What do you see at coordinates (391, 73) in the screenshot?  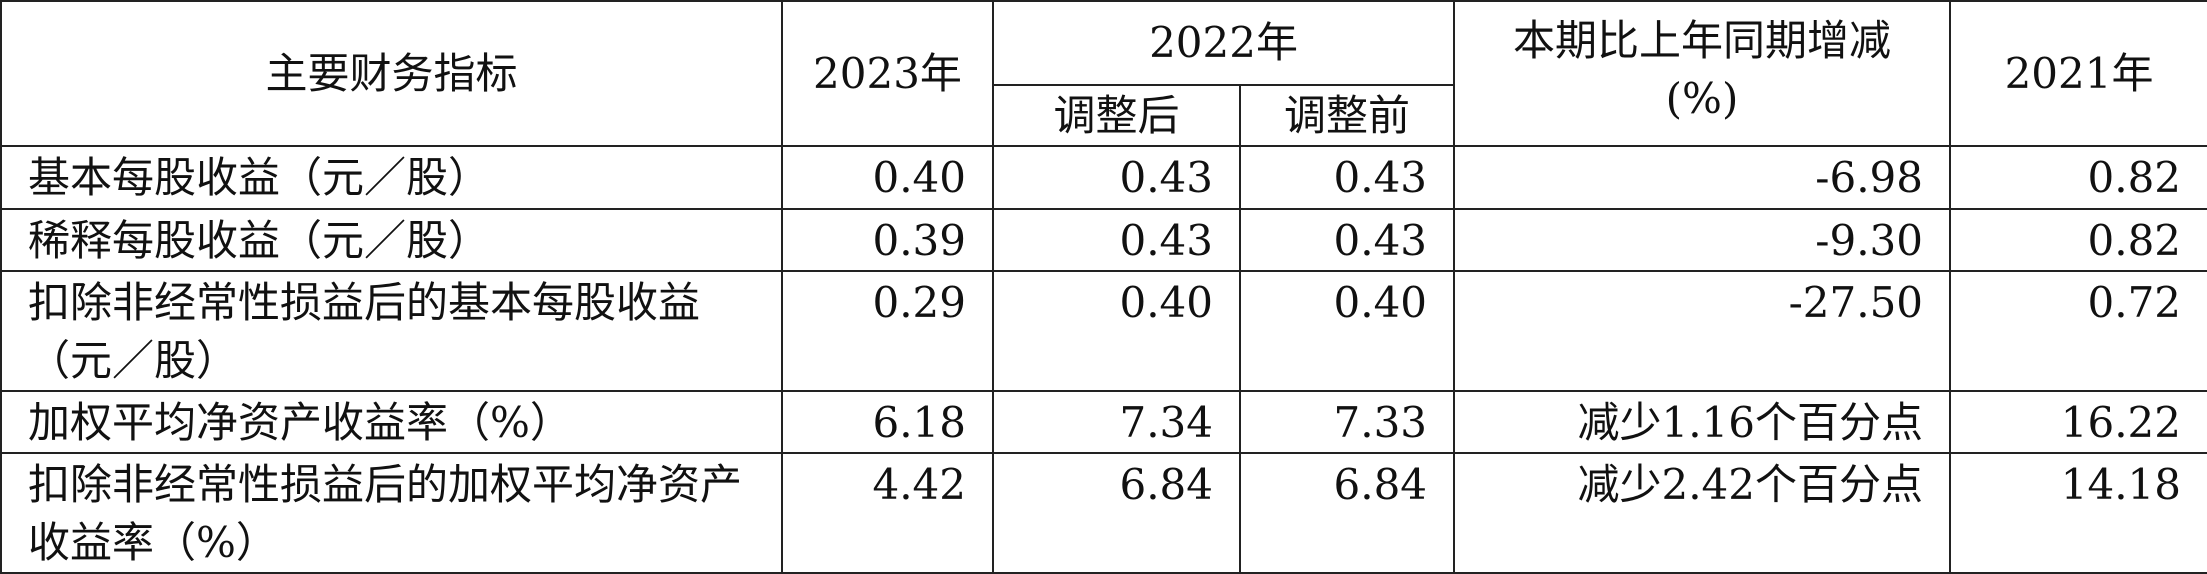 I see `header-cell: 主要财务指标` at bounding box center [391, 73].